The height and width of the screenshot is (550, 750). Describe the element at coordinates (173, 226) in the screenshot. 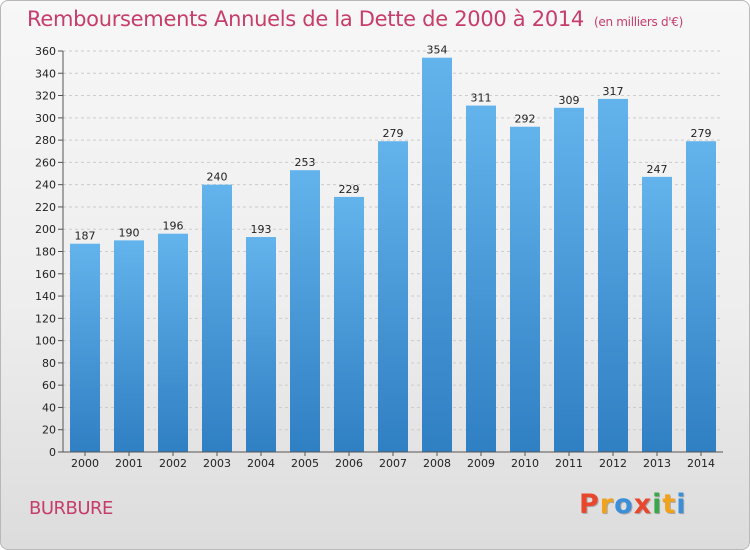

I see `bar-value-label: 196` at that location.